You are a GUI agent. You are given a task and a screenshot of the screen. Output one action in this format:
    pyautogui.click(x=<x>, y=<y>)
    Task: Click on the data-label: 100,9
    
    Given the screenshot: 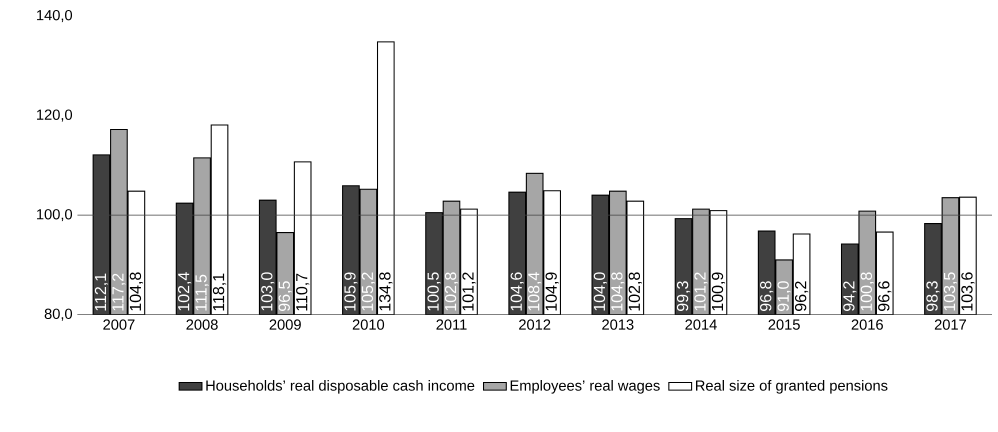 What is the action you would take?
    pyautogui.click(x=719, y=291)
    